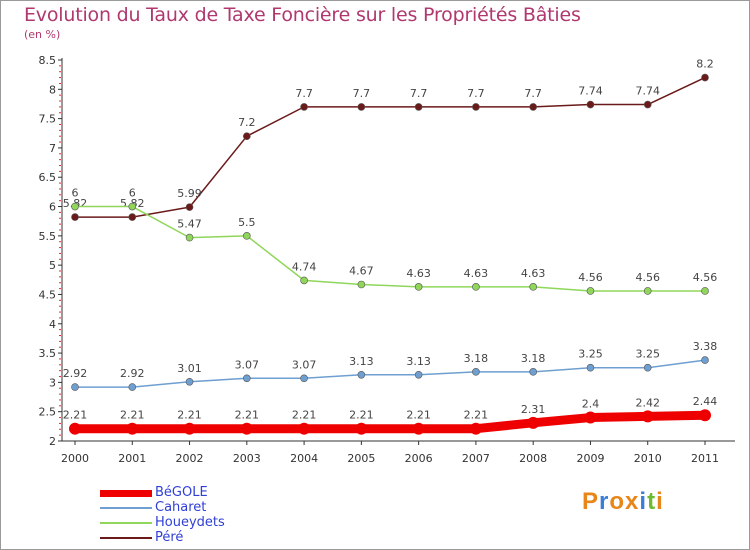 This screenshot has height=550, width=750. What do you see at coordinates (126, 523) in the screenshot?
I see `legend-swatch-houeydets` at bounding box center [126, 523].